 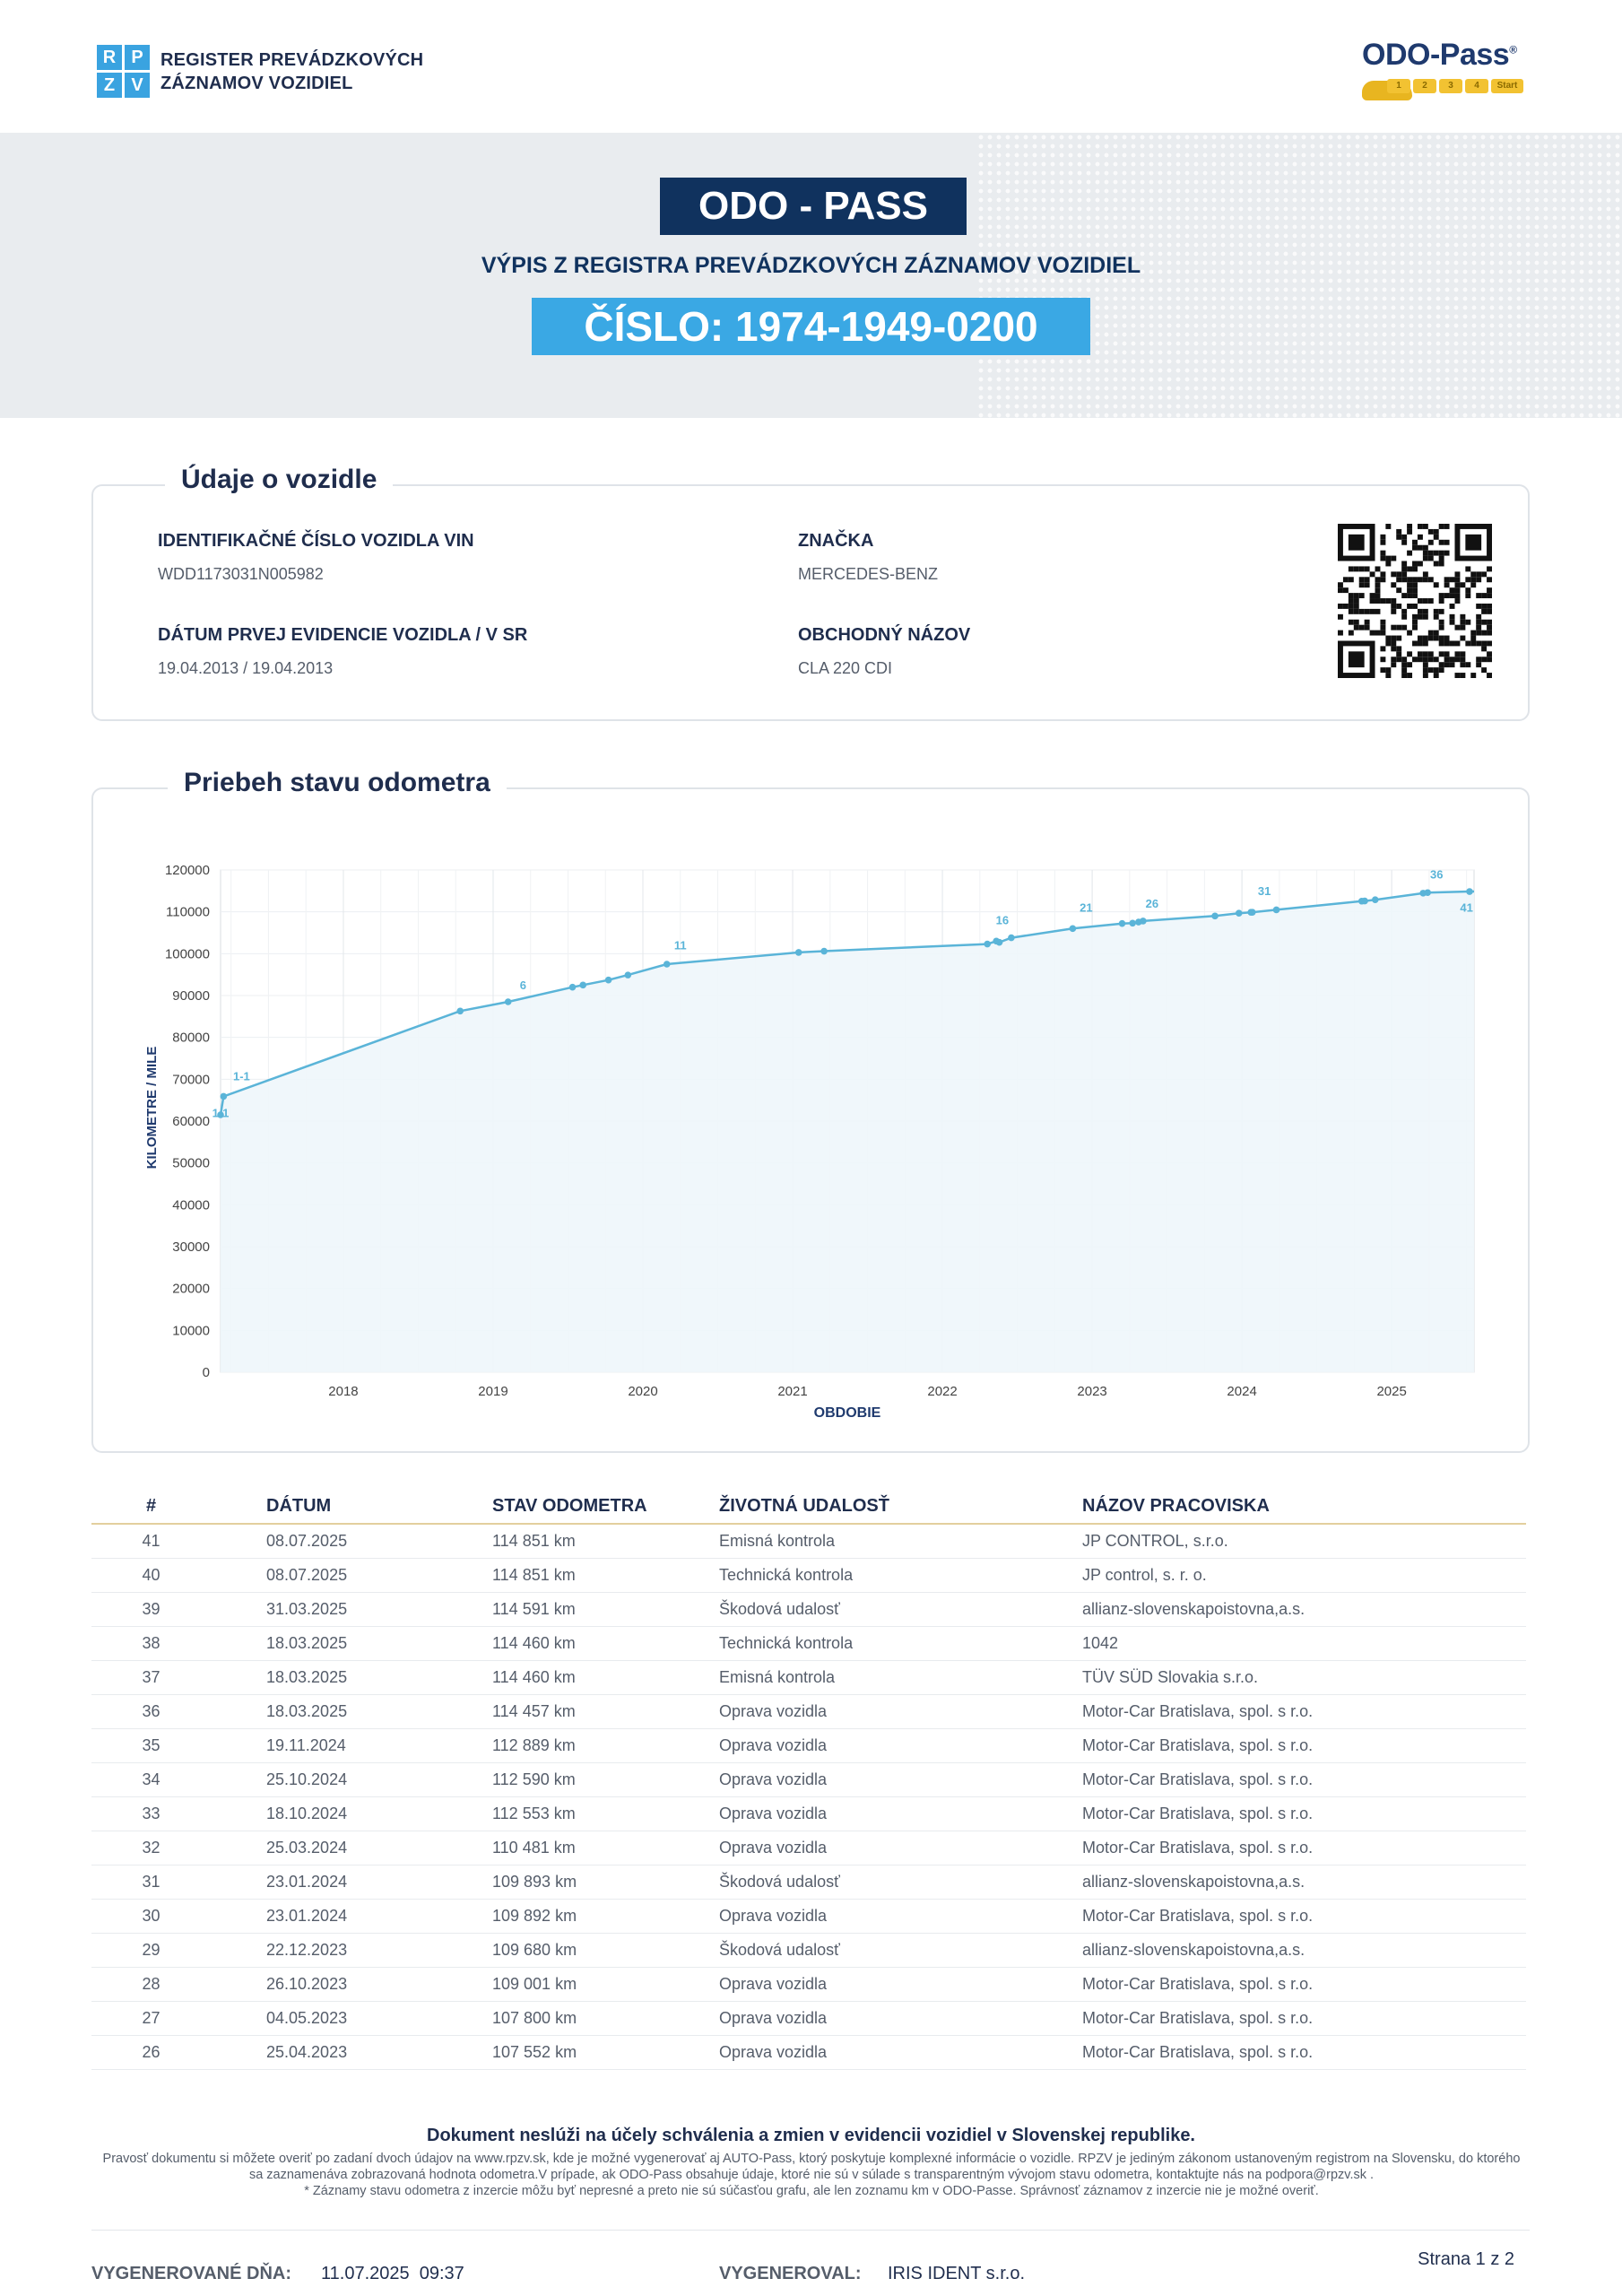 I want to click on vin-label: IDENTIFIKAČNÉ ČÍSLO VOZIDLA VIN, so click(x=316, y=541).